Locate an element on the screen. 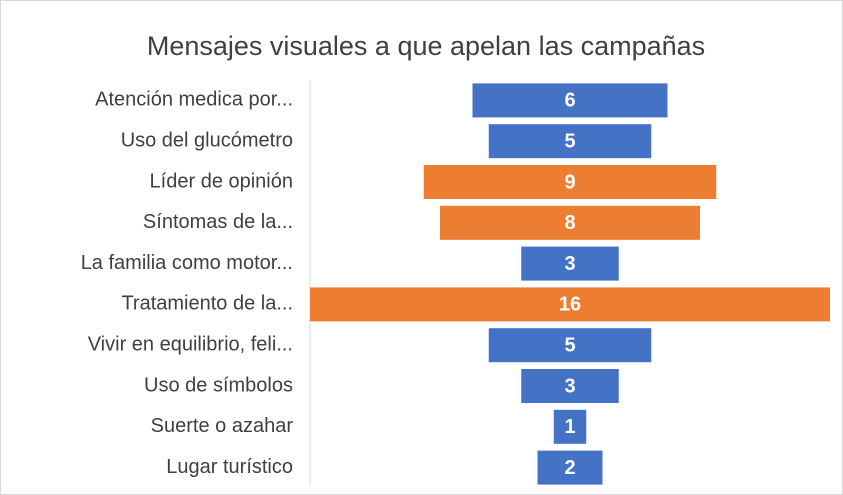 The height and width of the screenshot is (495, 843). value-label: 16 is located at coordinates (570, 305).